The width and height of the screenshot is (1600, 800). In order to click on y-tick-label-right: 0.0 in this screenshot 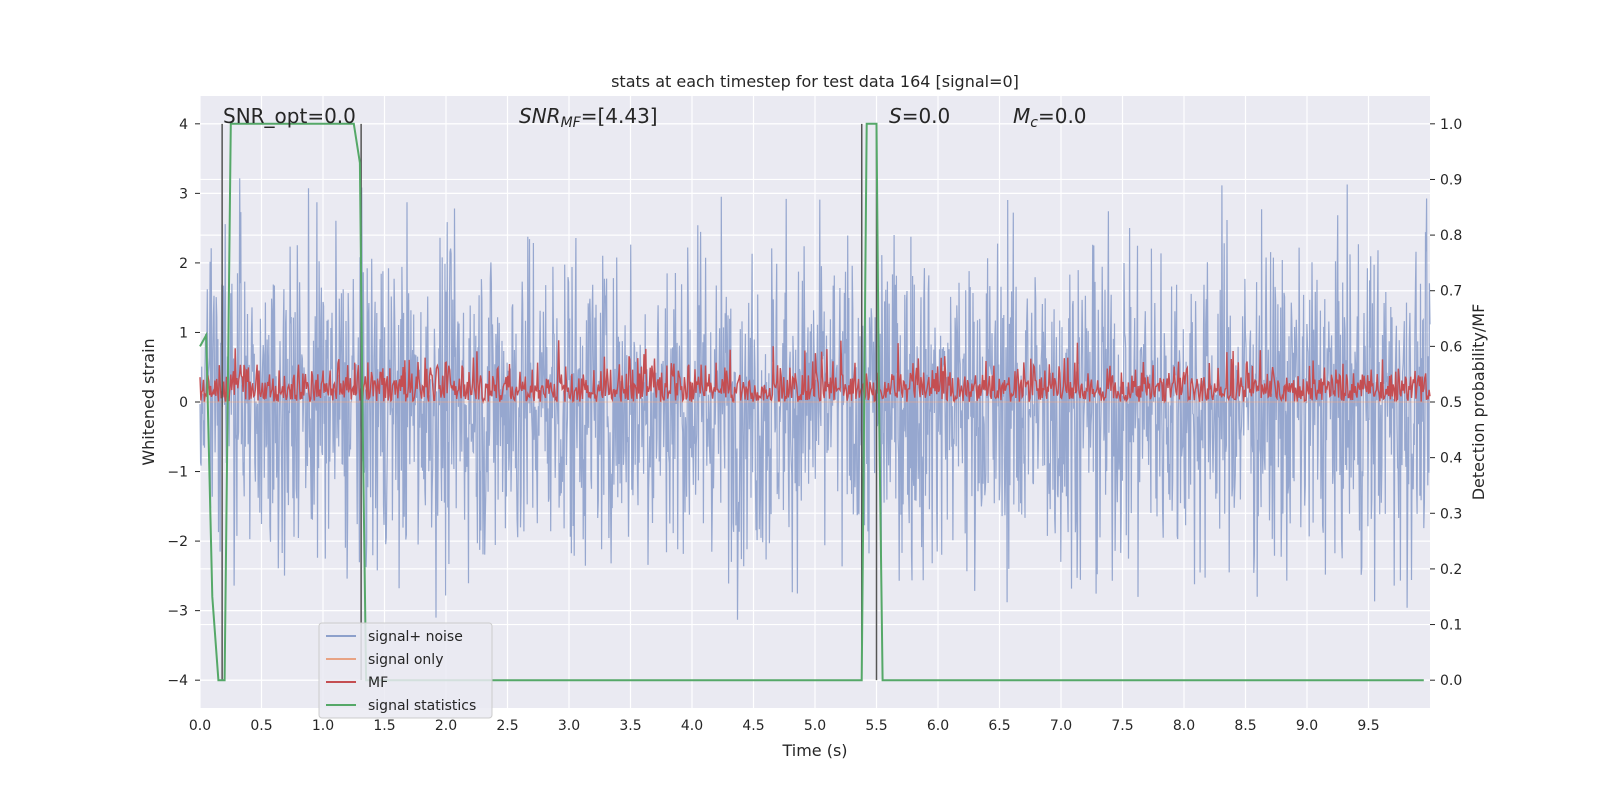, I will do `click(1451, 681)`.